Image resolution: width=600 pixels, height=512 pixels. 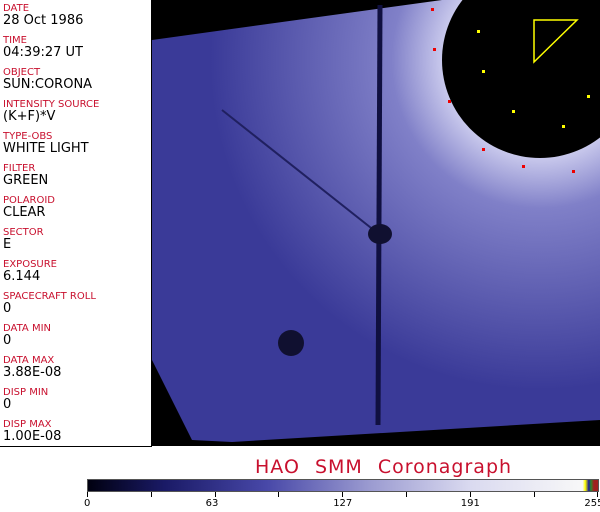 What do you see at coordinates (19, 168) in the screenshot?
I see `field-label: FILTER` at bounding box center [19, 168].